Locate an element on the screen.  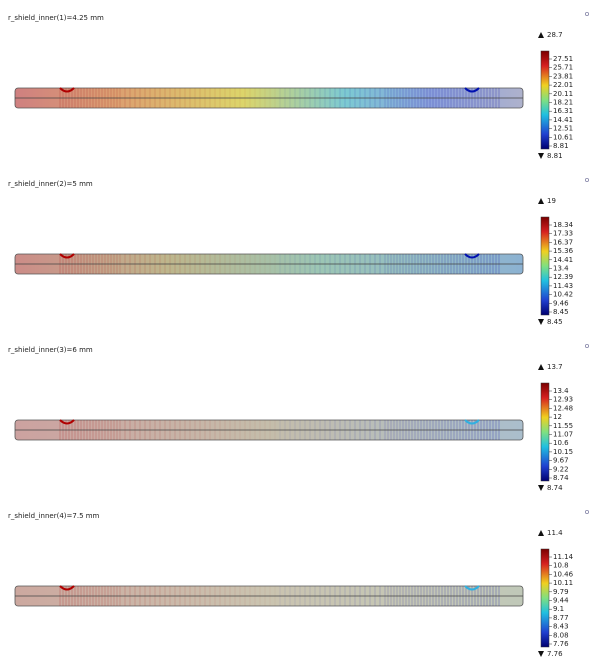
colorbar-label: 23.81 is located at coordinates (563, 76).